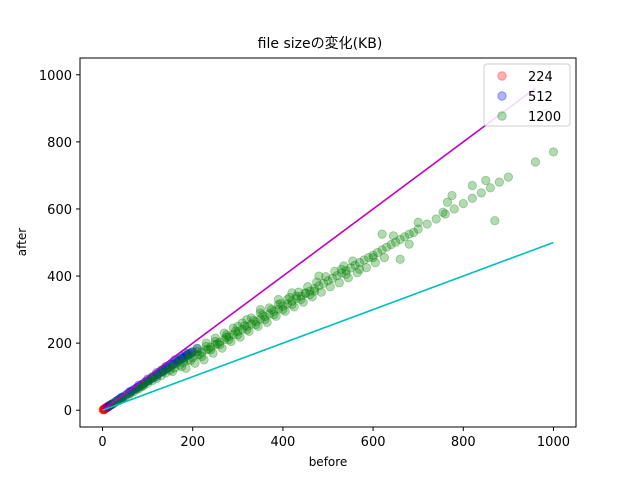 The height and width of the screenshot is (480, 640). I want to click on x-tick-label-400: 400, so click(282, 442).